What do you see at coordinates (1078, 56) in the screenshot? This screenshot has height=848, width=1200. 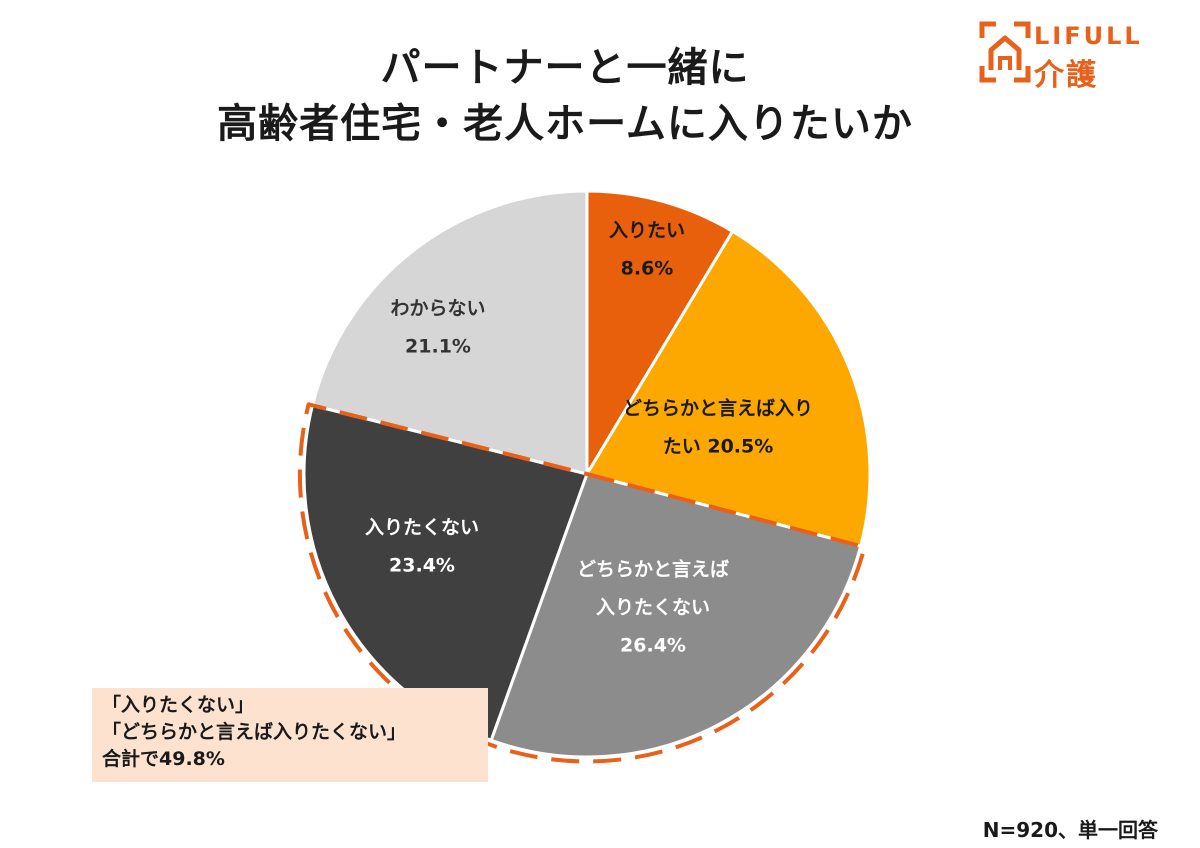 I see `lifull-logo: LIFULL 介護` at bounding box center [1078, 56].